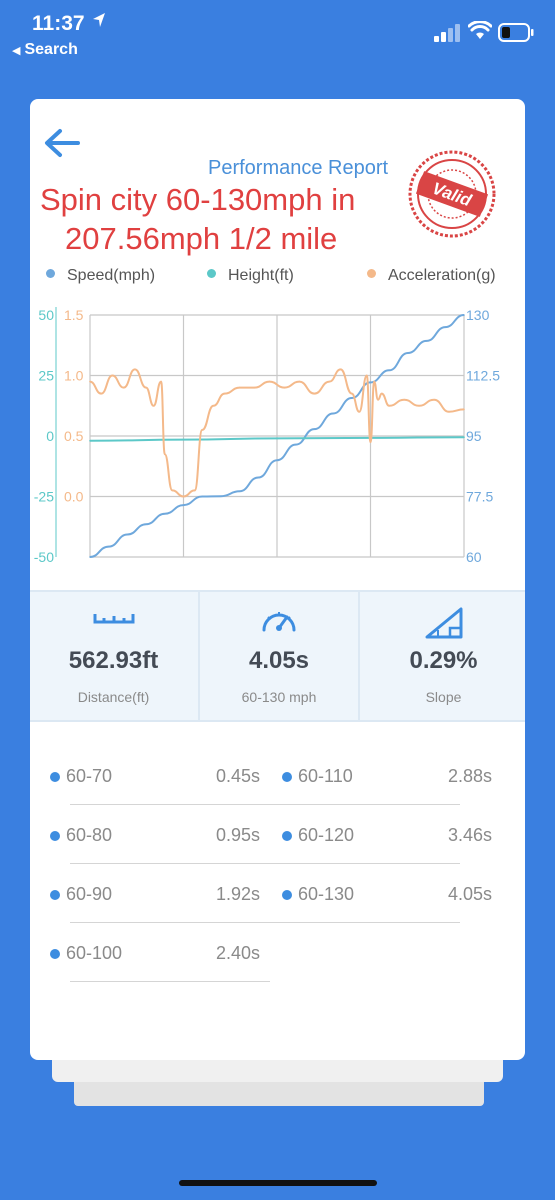 This screenshot has width=555, height=1200. I want to click on slope-icon, so click(443, 623).